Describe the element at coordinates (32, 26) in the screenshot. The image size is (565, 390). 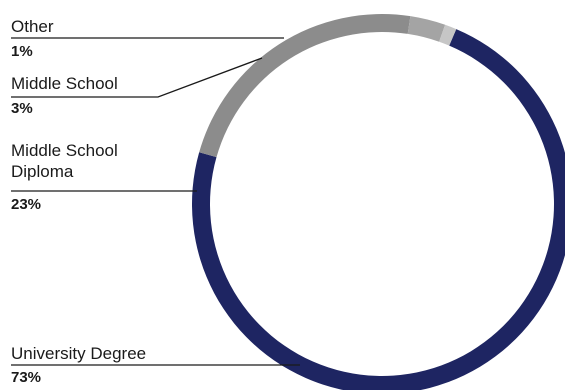
I see `label-other: Other` at that location.